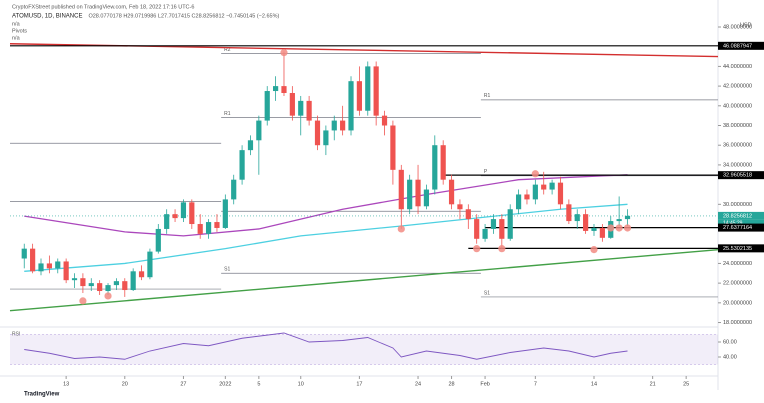 This screenshot has width=764, height=403. Describe the element at coordinates (737, 228) in the screenshot. I see `price-label: 27.6377164` at that location.